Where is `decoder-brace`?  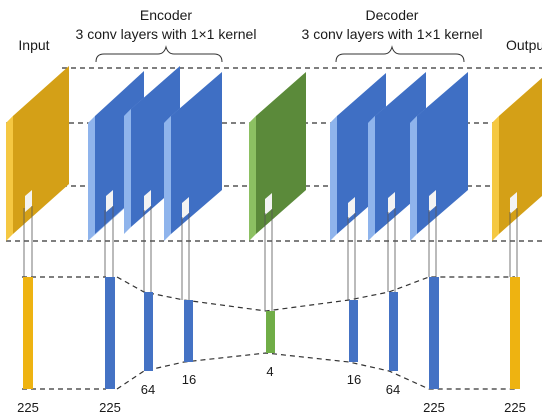 decoder-brace is located at coordinates (400, 54).